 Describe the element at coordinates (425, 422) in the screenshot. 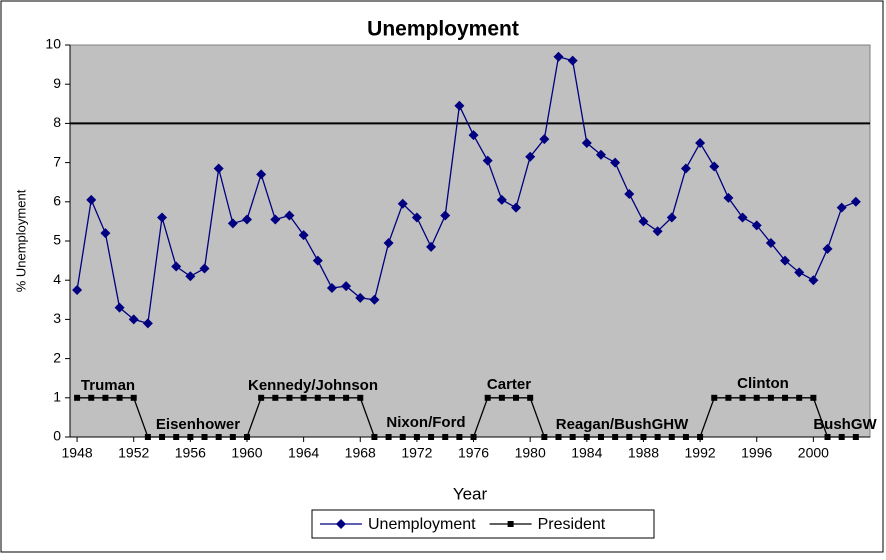

I see `annotation: Nixon/Ford` at that location.